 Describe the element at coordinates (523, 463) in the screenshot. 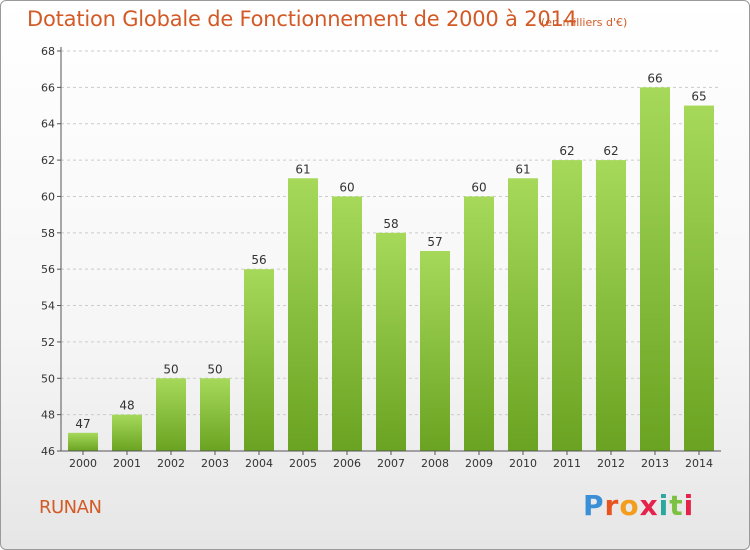

I see `x-tick-label: 2010` at that location.